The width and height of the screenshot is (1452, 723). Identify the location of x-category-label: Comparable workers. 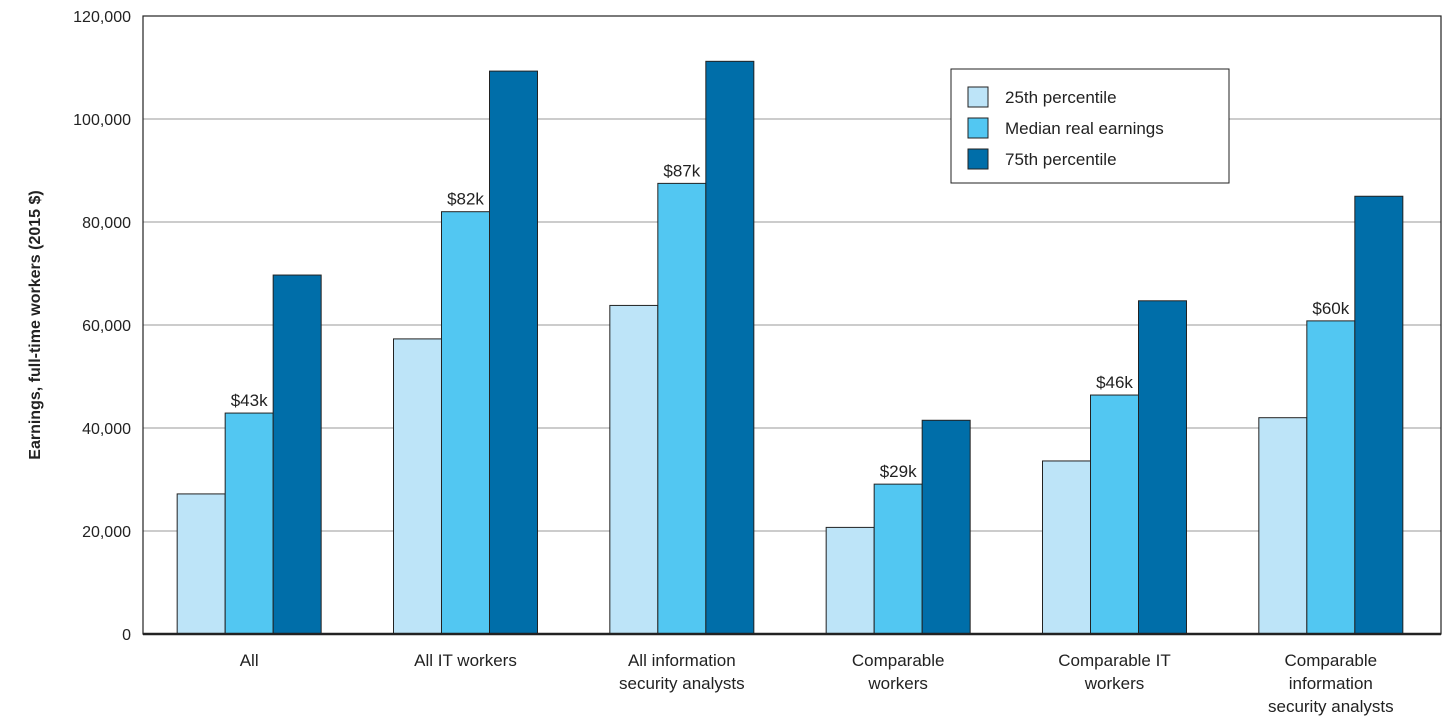
(898, 672).